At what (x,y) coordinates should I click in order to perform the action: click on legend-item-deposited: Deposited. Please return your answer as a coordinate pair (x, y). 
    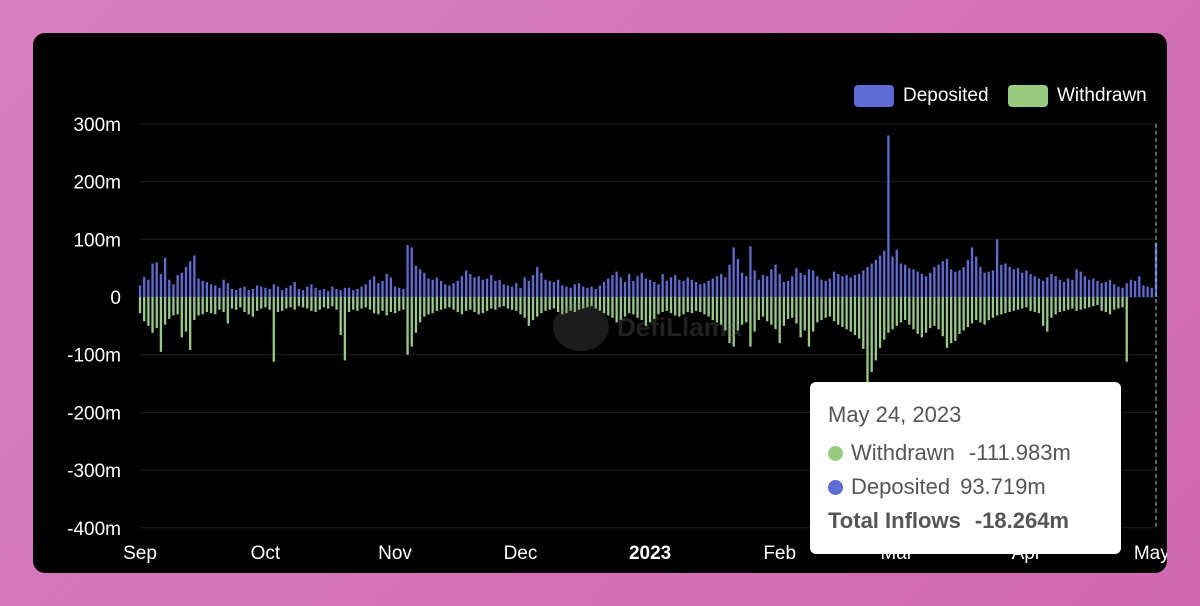
    Looking at the image, I should click on (921, 96).